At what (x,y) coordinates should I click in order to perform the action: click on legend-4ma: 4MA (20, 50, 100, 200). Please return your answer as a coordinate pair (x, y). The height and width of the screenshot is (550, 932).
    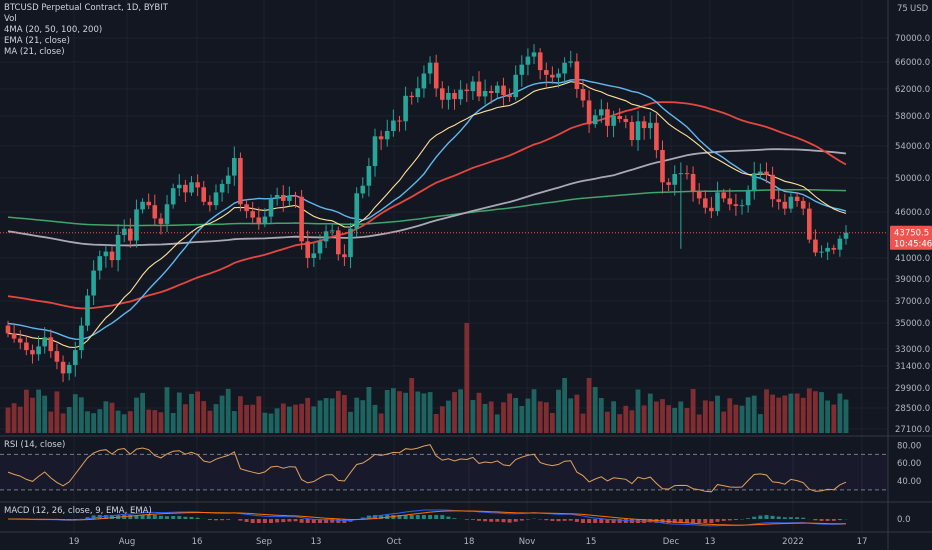
    Looking at the image, I should click on (53, 30).